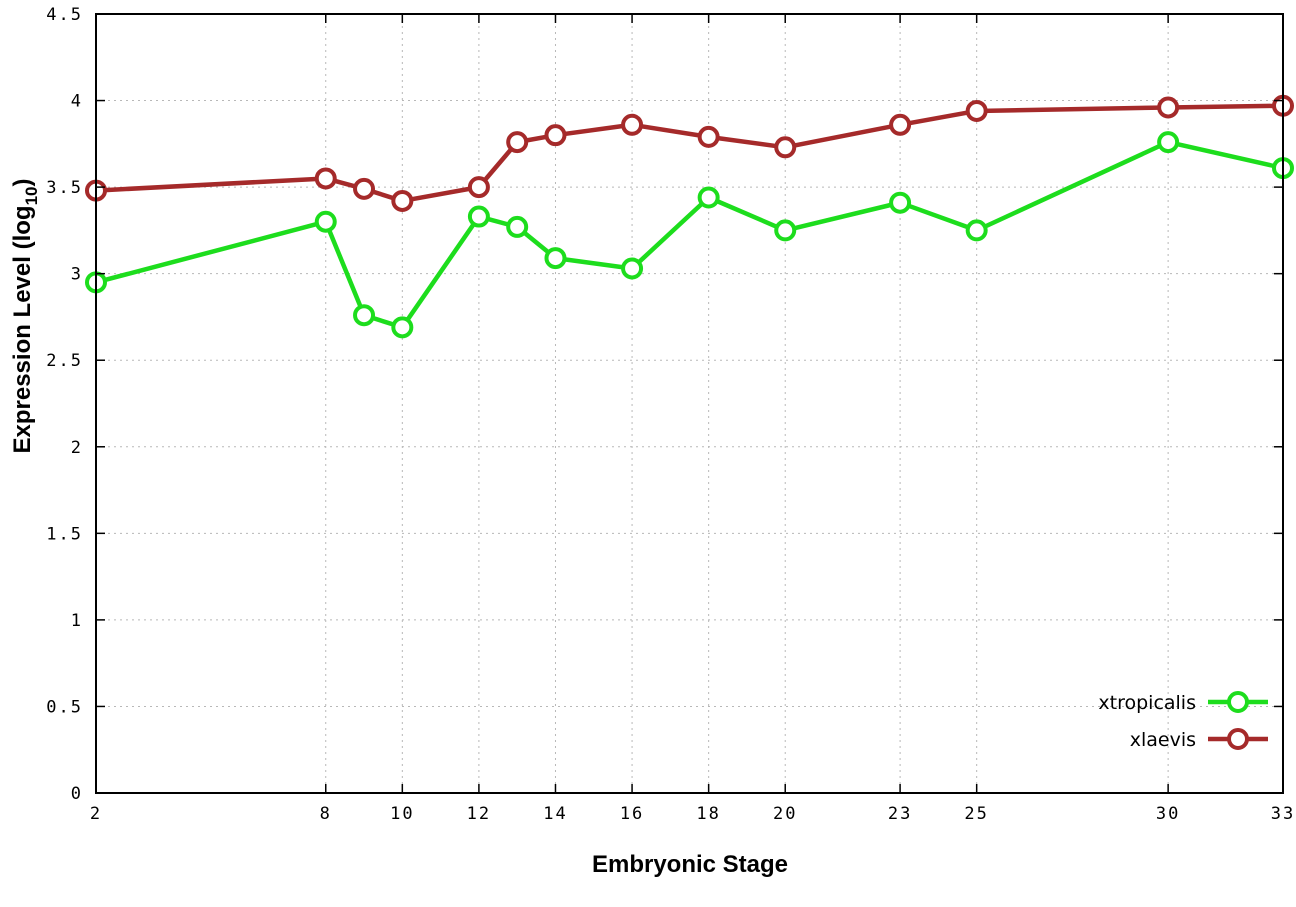  What do you see at coordinates (64, 534) in the screenshot?
I see `y-tick-label: 1.5` at bounding box center [64, 534].